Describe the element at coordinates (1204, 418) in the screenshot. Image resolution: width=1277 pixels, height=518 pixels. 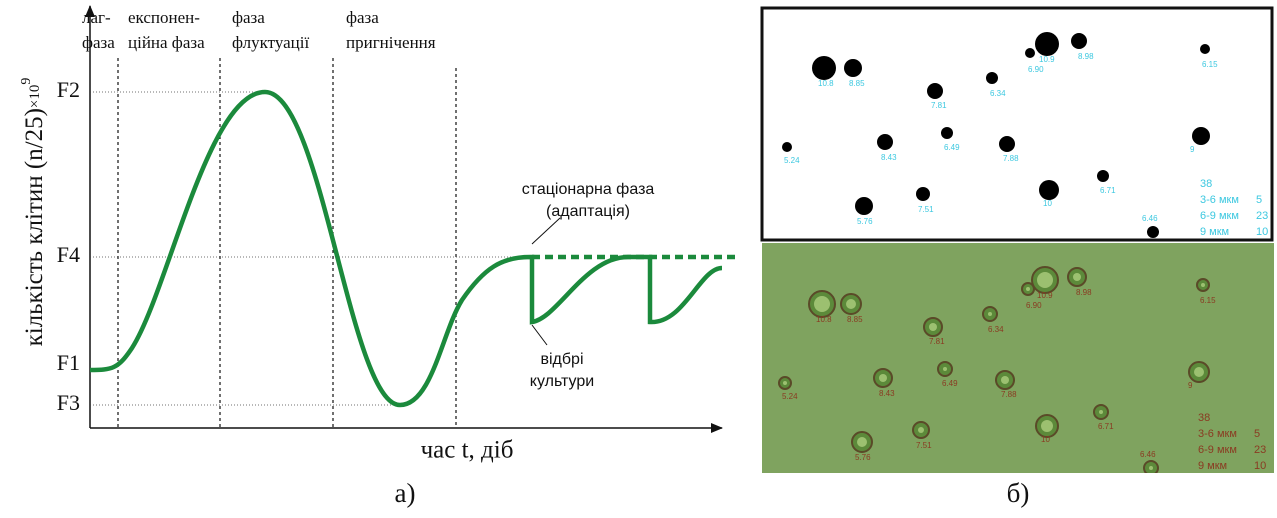
I see `legend-total: 38` at that location.